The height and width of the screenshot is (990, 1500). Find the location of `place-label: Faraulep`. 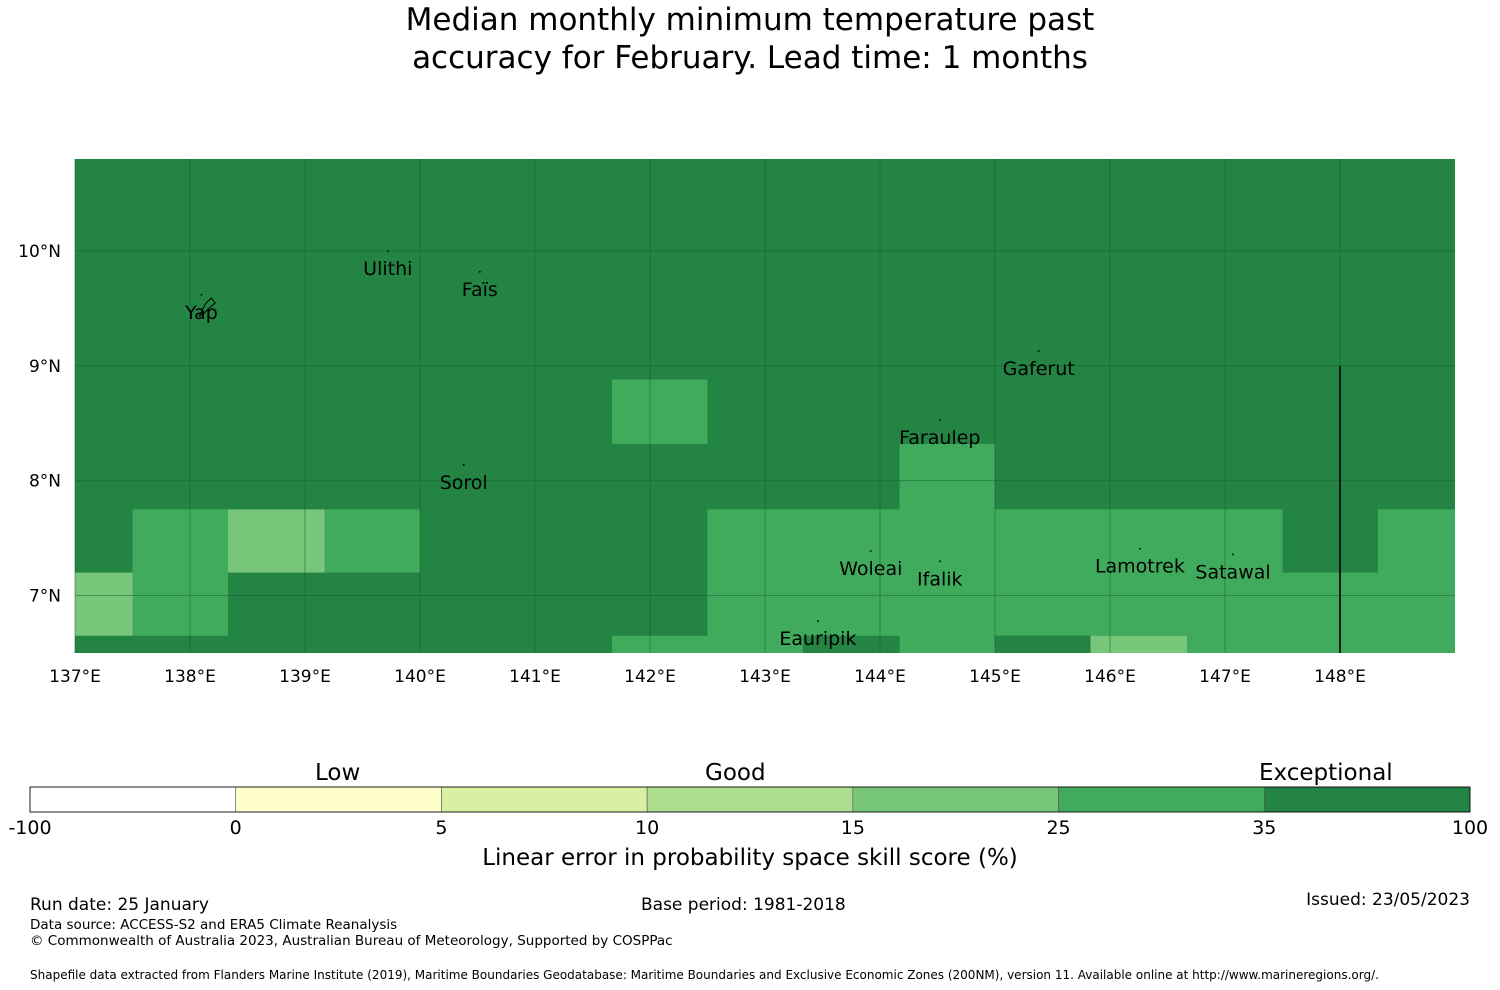

place-label: Faraulep is located at coordinates (939, 438).